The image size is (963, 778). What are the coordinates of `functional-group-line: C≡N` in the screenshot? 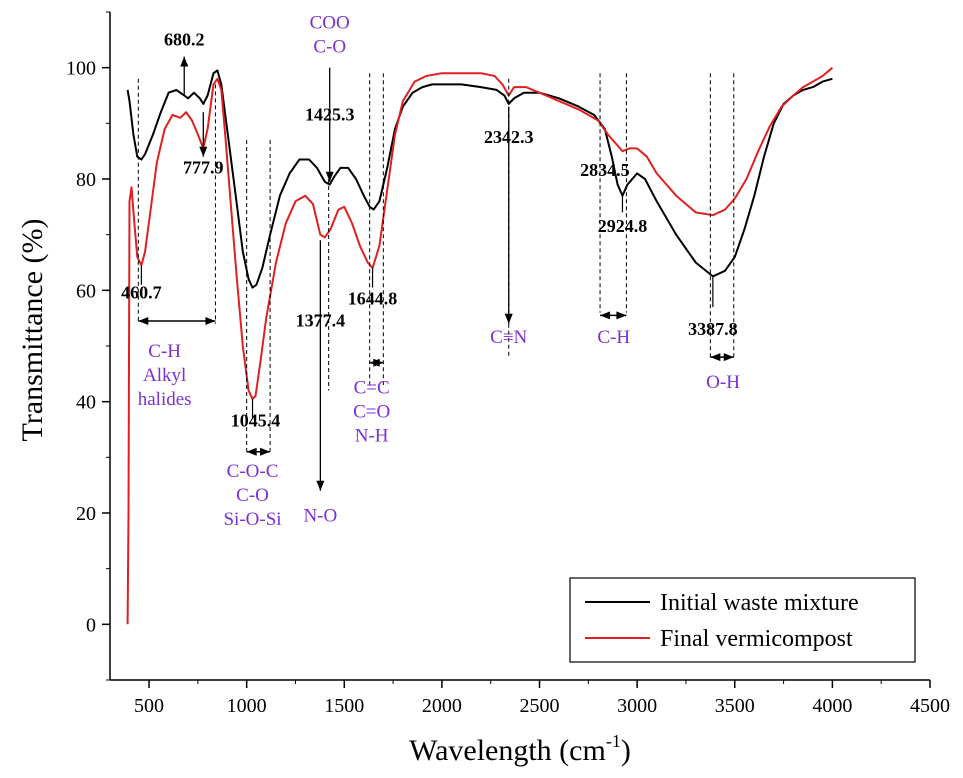 It's located at (508, 337).